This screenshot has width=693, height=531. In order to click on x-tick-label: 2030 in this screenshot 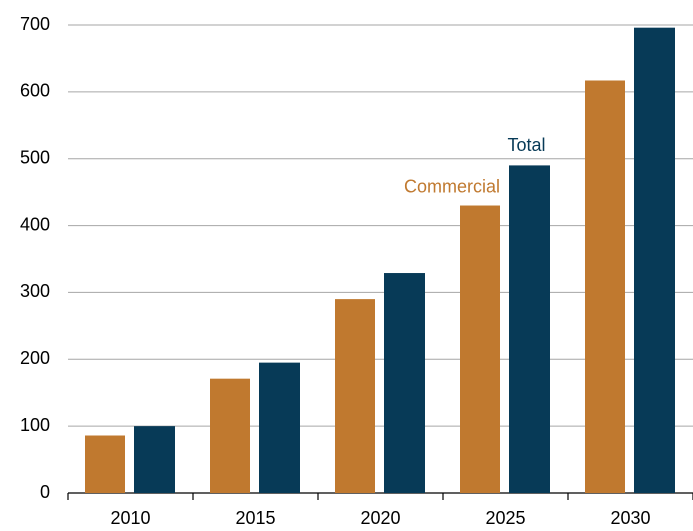, I will do `click(630, 518)`.